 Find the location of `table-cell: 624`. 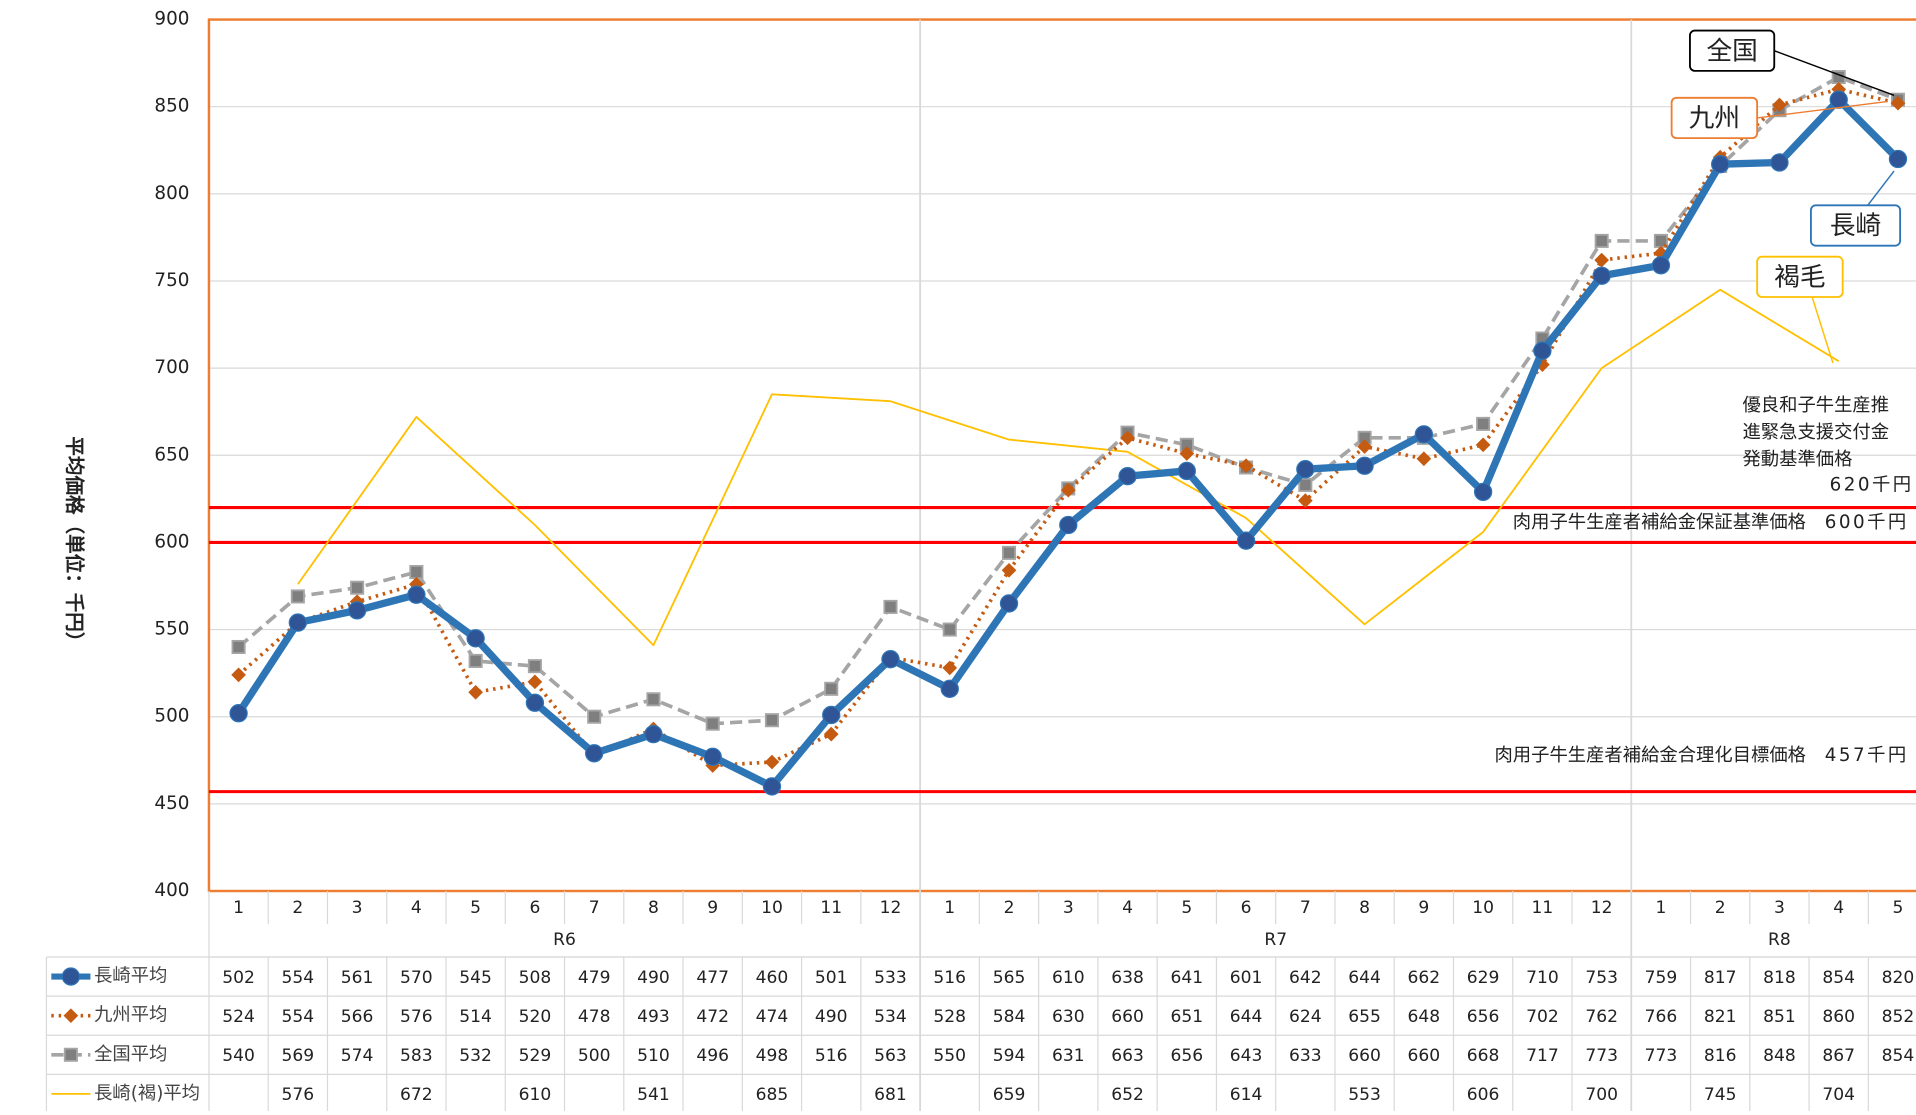

table-cell: 624 is located at coordinates (1305, 1017).